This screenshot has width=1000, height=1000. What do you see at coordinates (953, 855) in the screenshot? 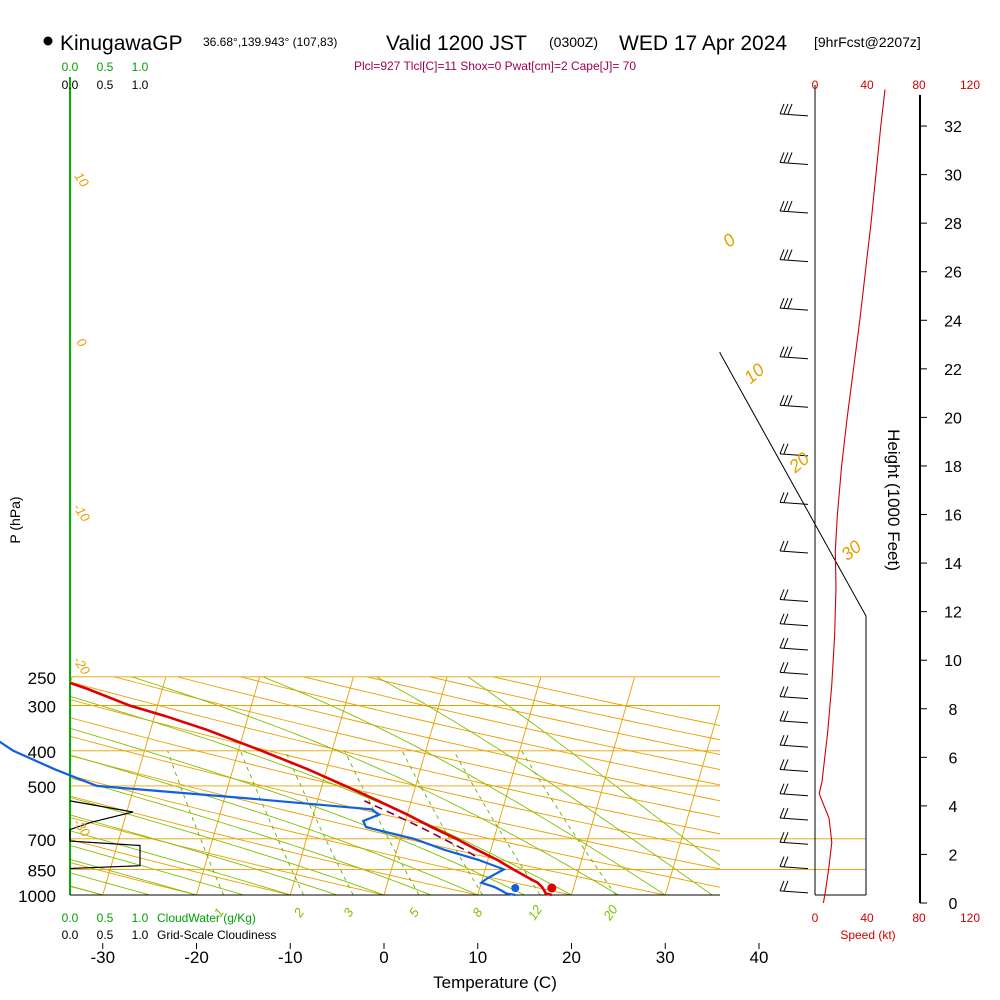
I see `height-tick-label: 2` at bounding box center [953, 855].